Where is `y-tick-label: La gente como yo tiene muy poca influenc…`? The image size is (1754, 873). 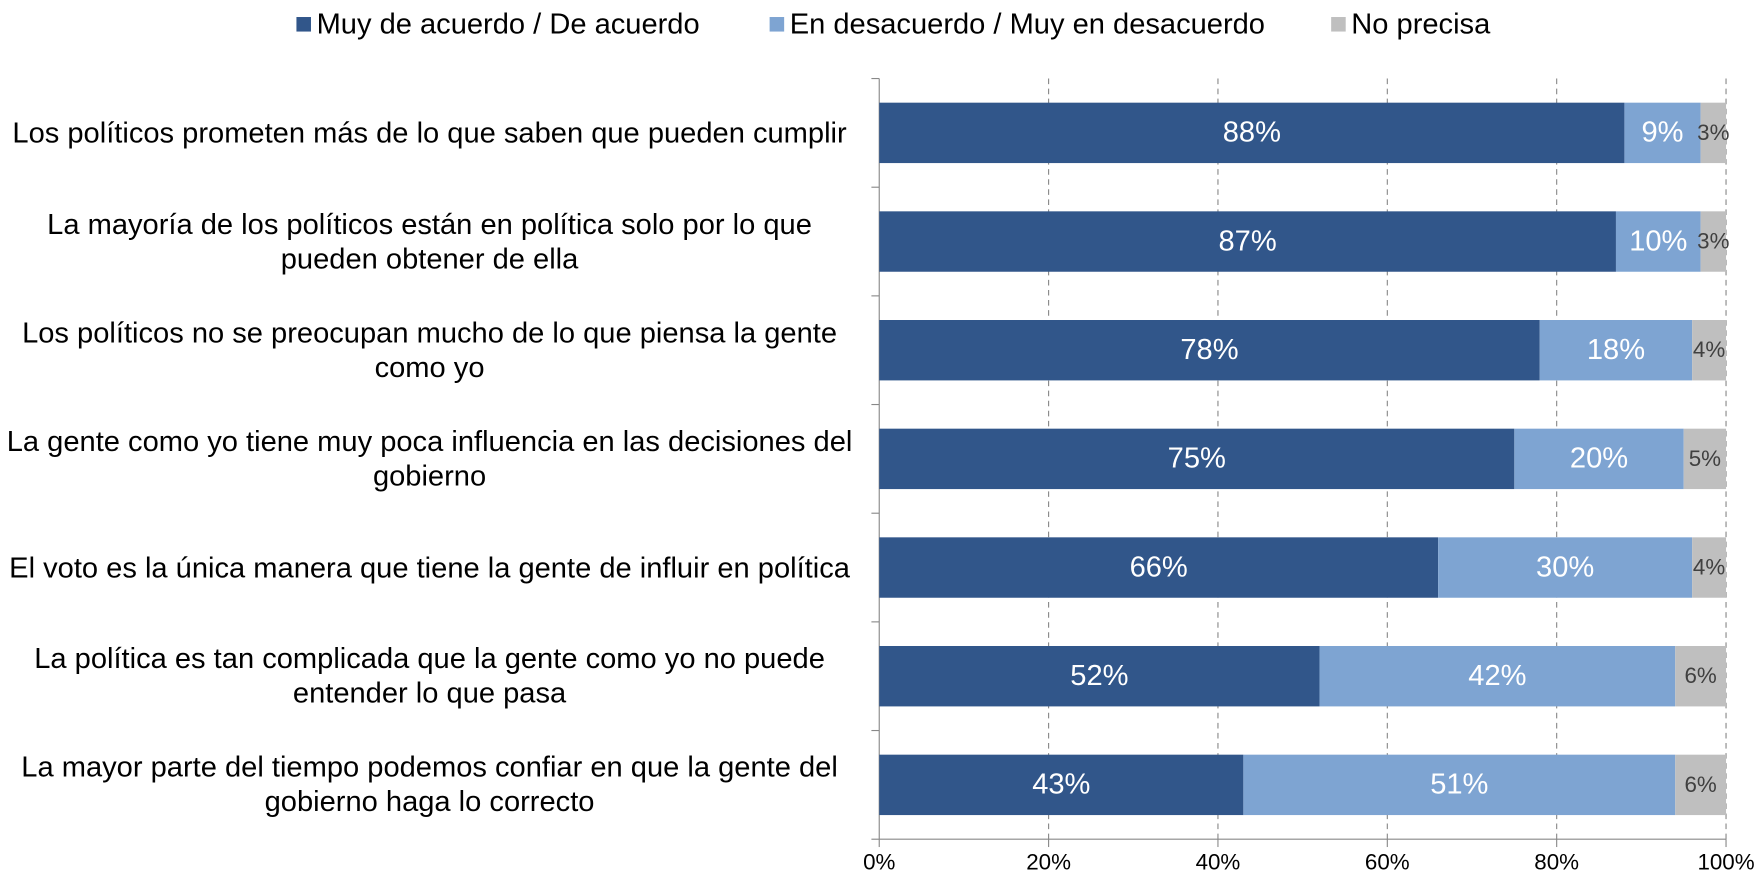
y-tick-label: La gente como yo tiene muy poca influenc… is located at coordinates (429, 458).